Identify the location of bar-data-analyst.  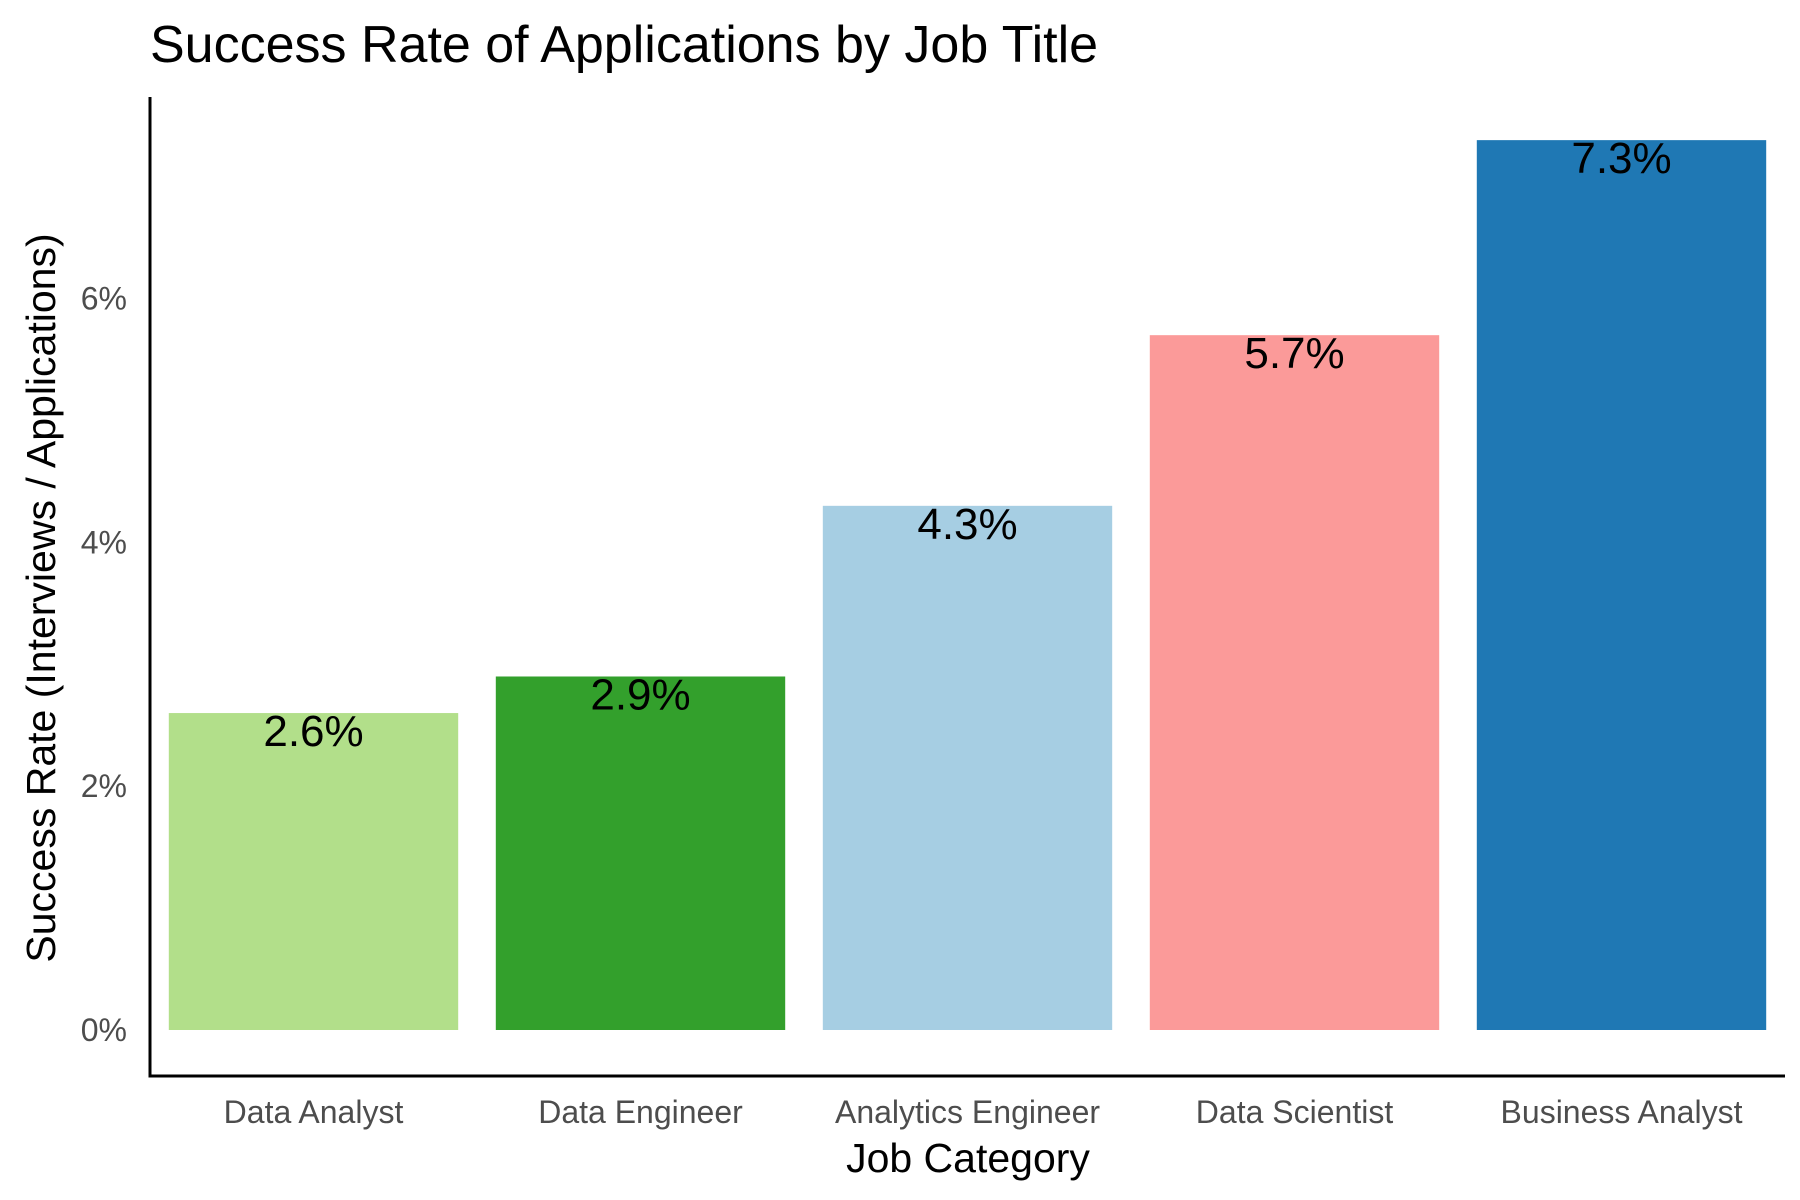
(313, 871).